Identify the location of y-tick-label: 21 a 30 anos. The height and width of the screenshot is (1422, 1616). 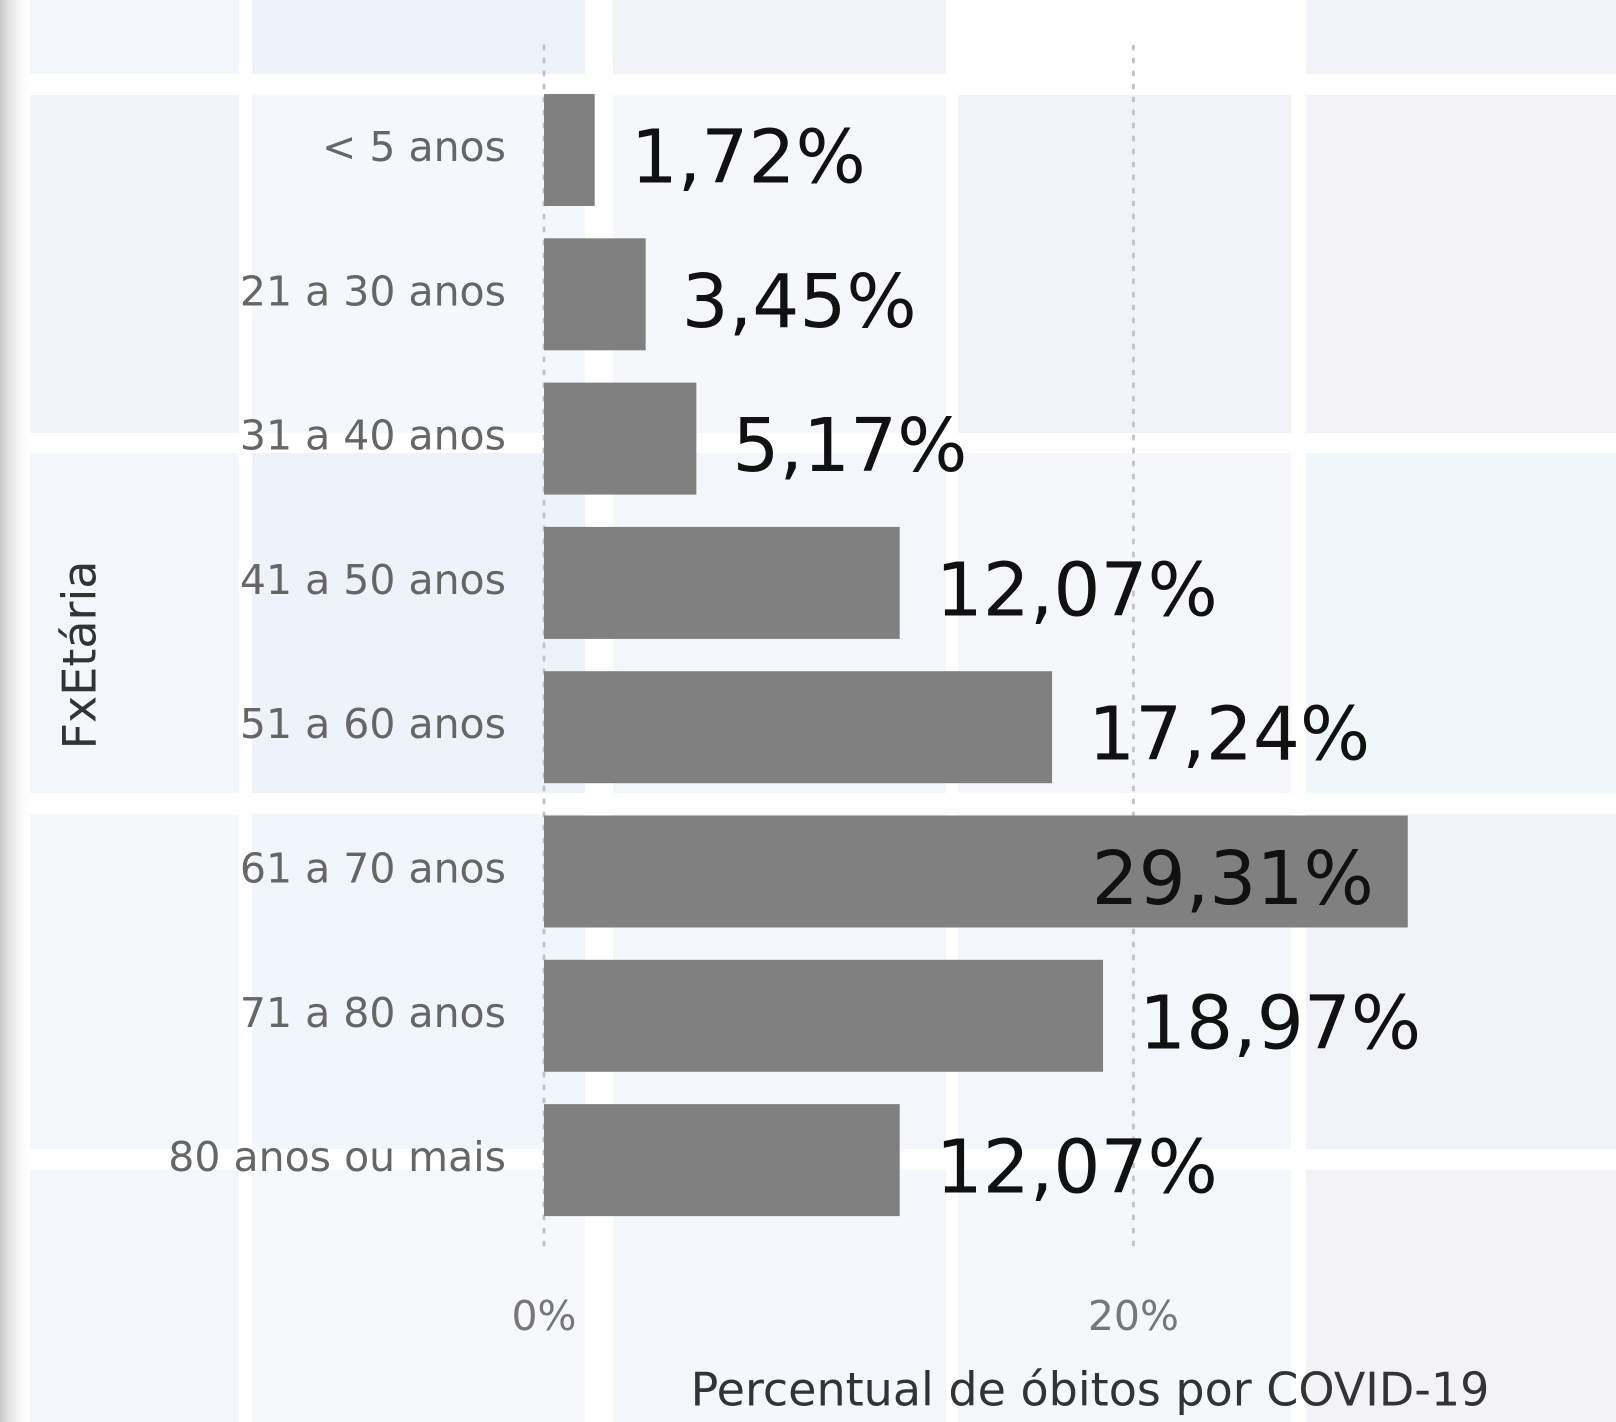
(373, 291).